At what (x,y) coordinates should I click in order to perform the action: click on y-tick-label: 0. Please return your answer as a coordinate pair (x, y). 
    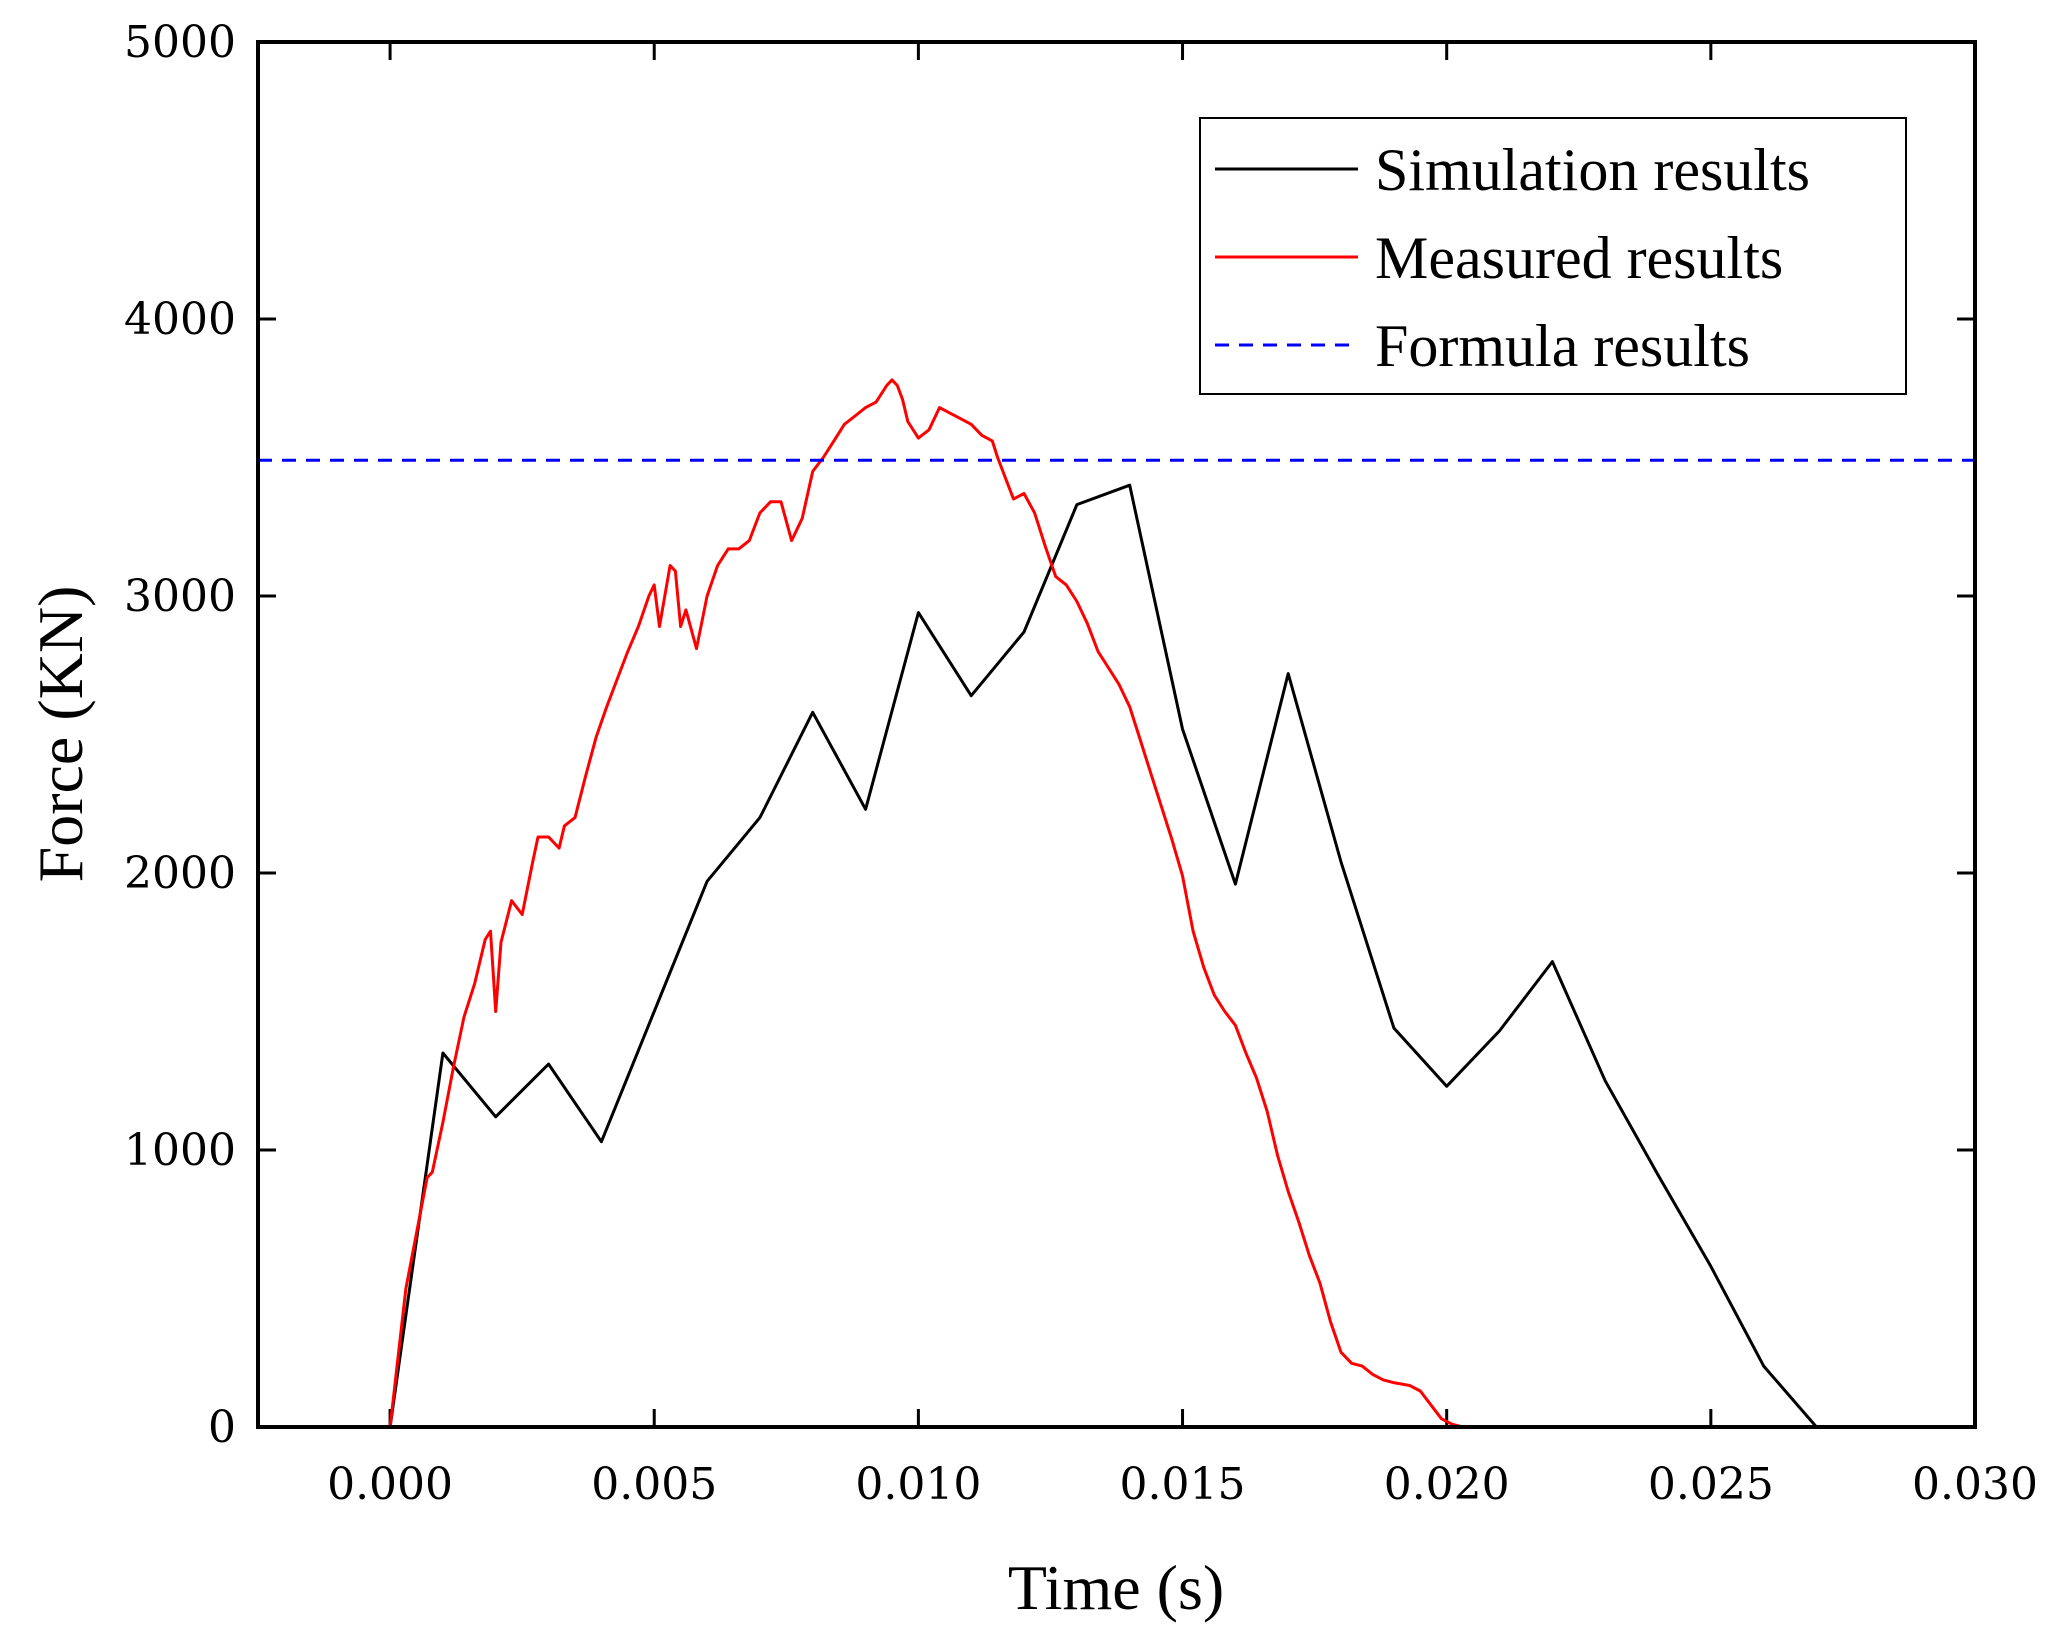
    Looking at the image, I should click on (222, 1427).